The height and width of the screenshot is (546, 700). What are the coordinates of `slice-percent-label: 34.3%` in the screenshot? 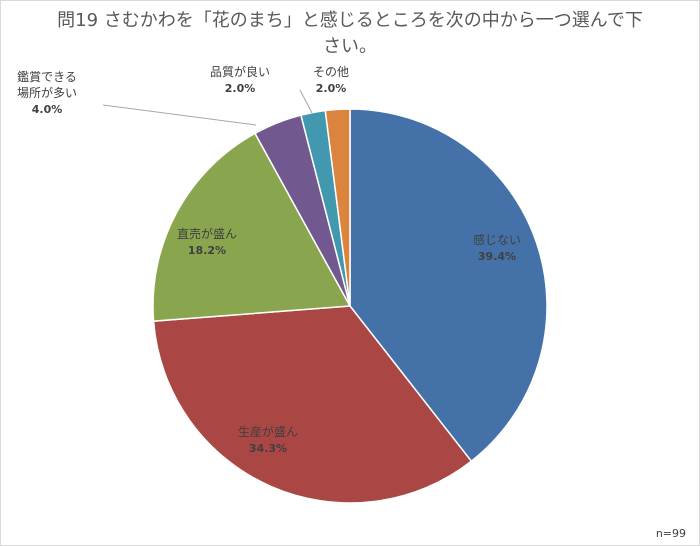 It's located at (268, 448).